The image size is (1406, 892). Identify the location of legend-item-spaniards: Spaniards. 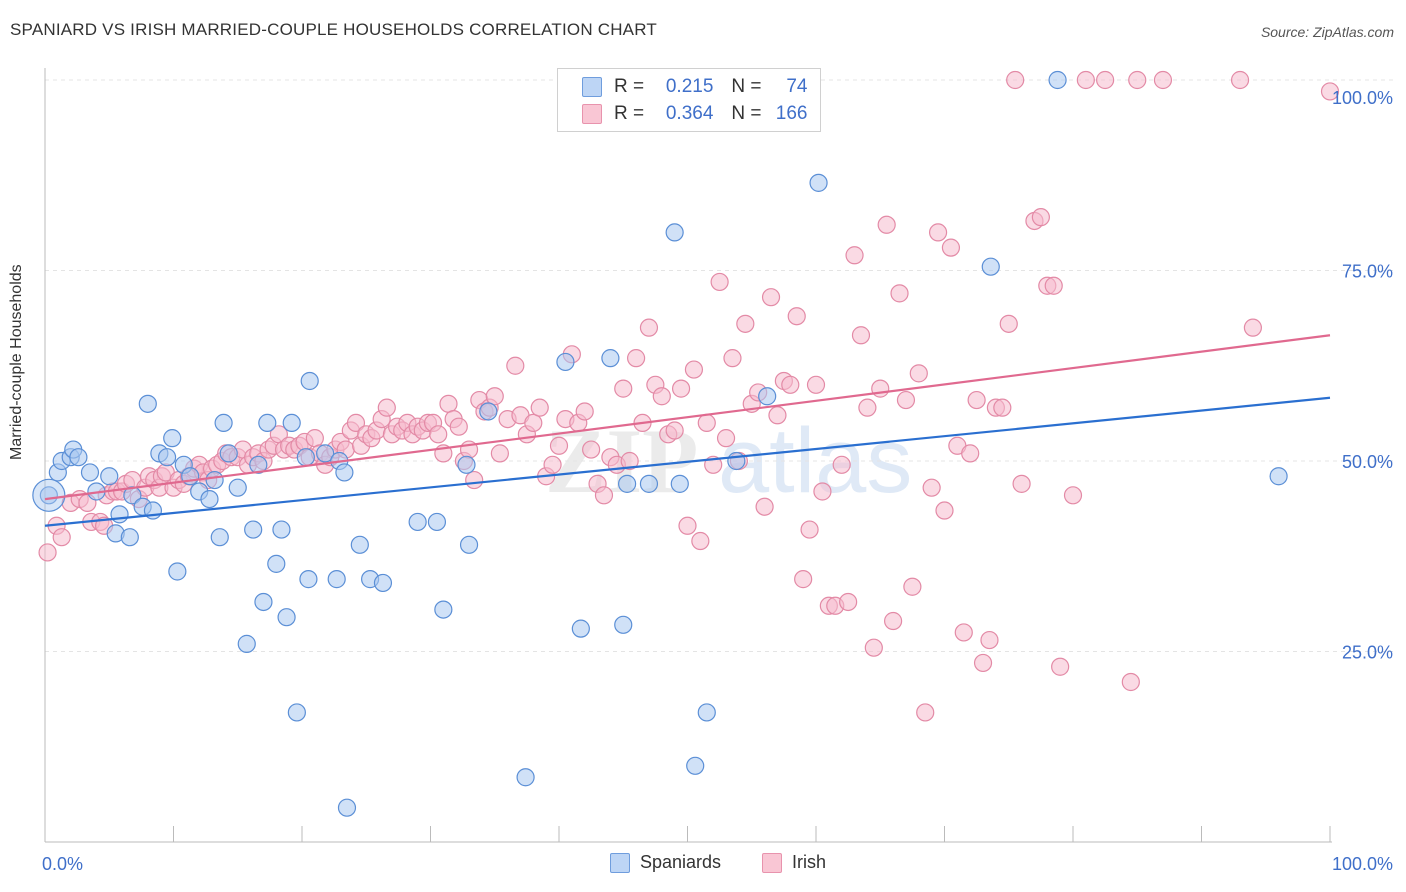
(665, 862).